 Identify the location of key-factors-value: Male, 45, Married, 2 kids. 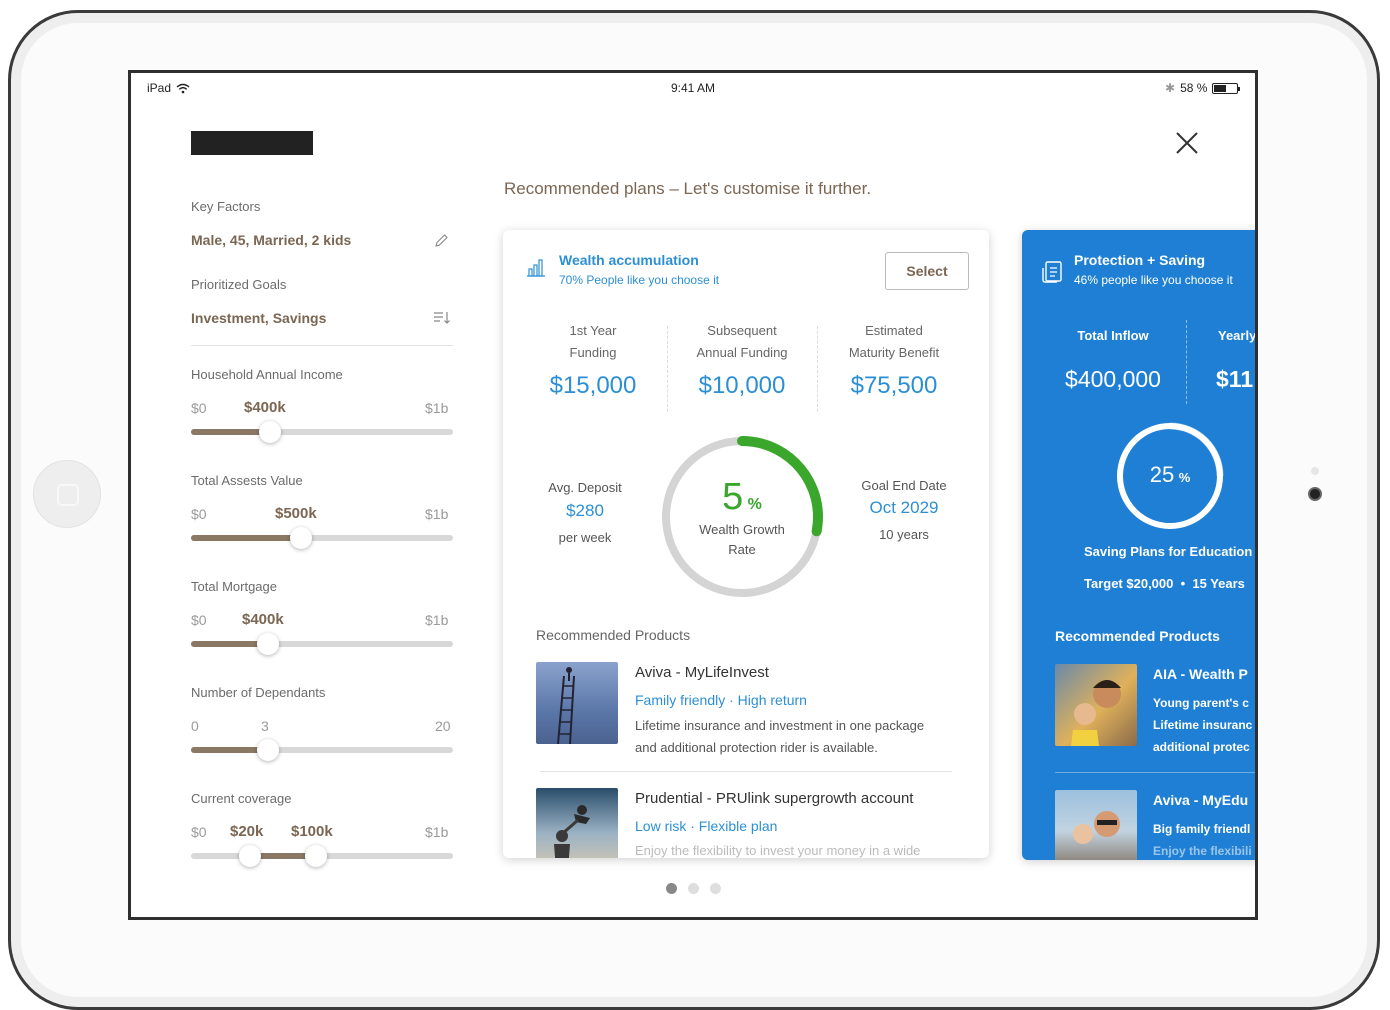
(271, 240).